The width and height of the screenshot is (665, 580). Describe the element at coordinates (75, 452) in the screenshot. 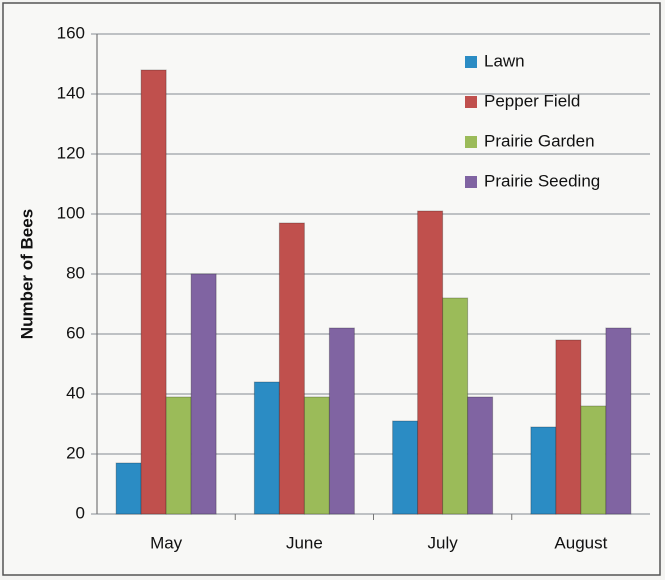

I see `y-tick-label: 20` at that location.